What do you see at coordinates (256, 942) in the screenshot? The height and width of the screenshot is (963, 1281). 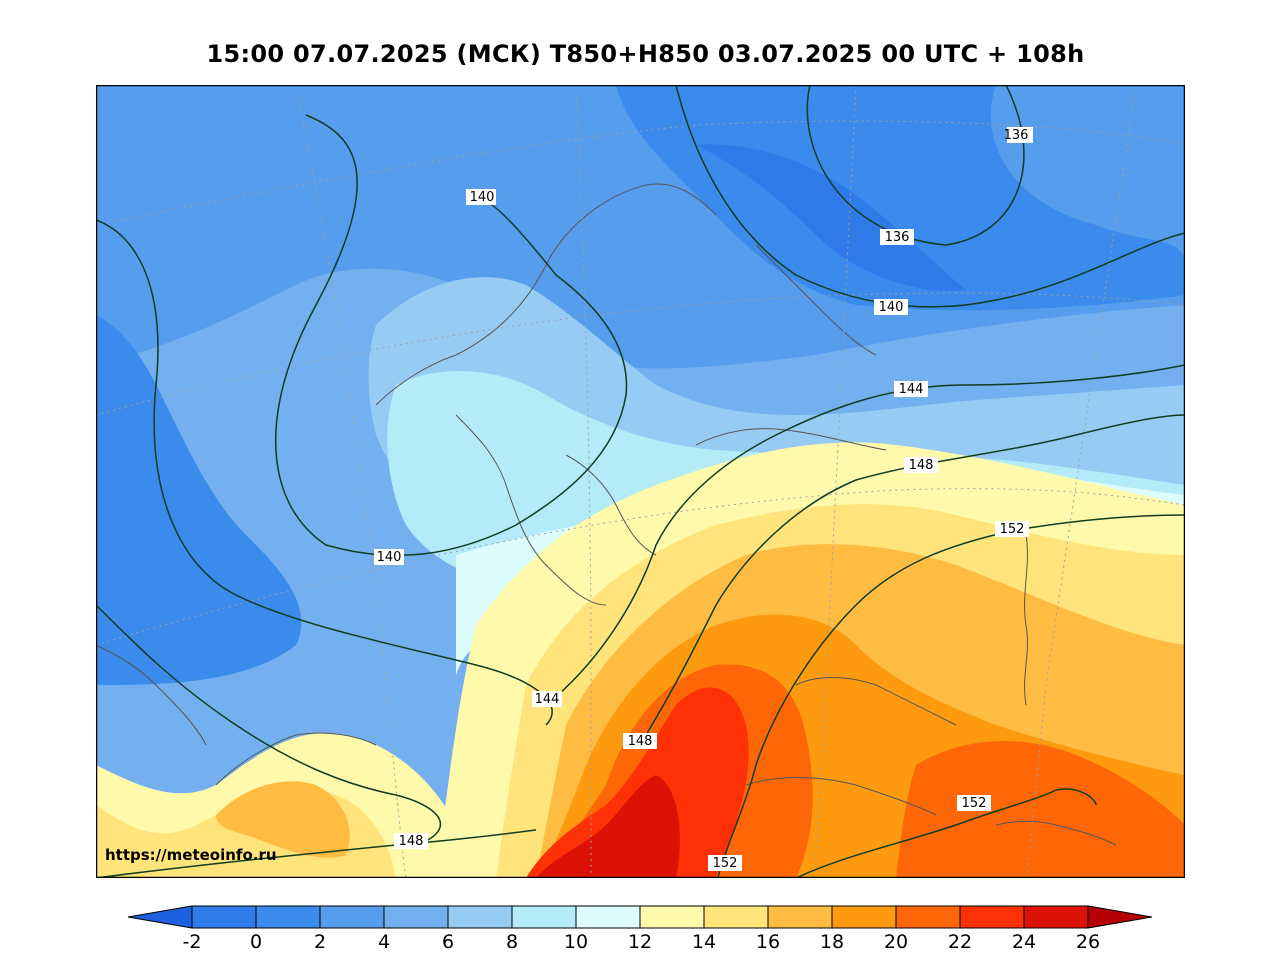 I see `colorbar-tick-label: 0` at bounding box center [256, 942].